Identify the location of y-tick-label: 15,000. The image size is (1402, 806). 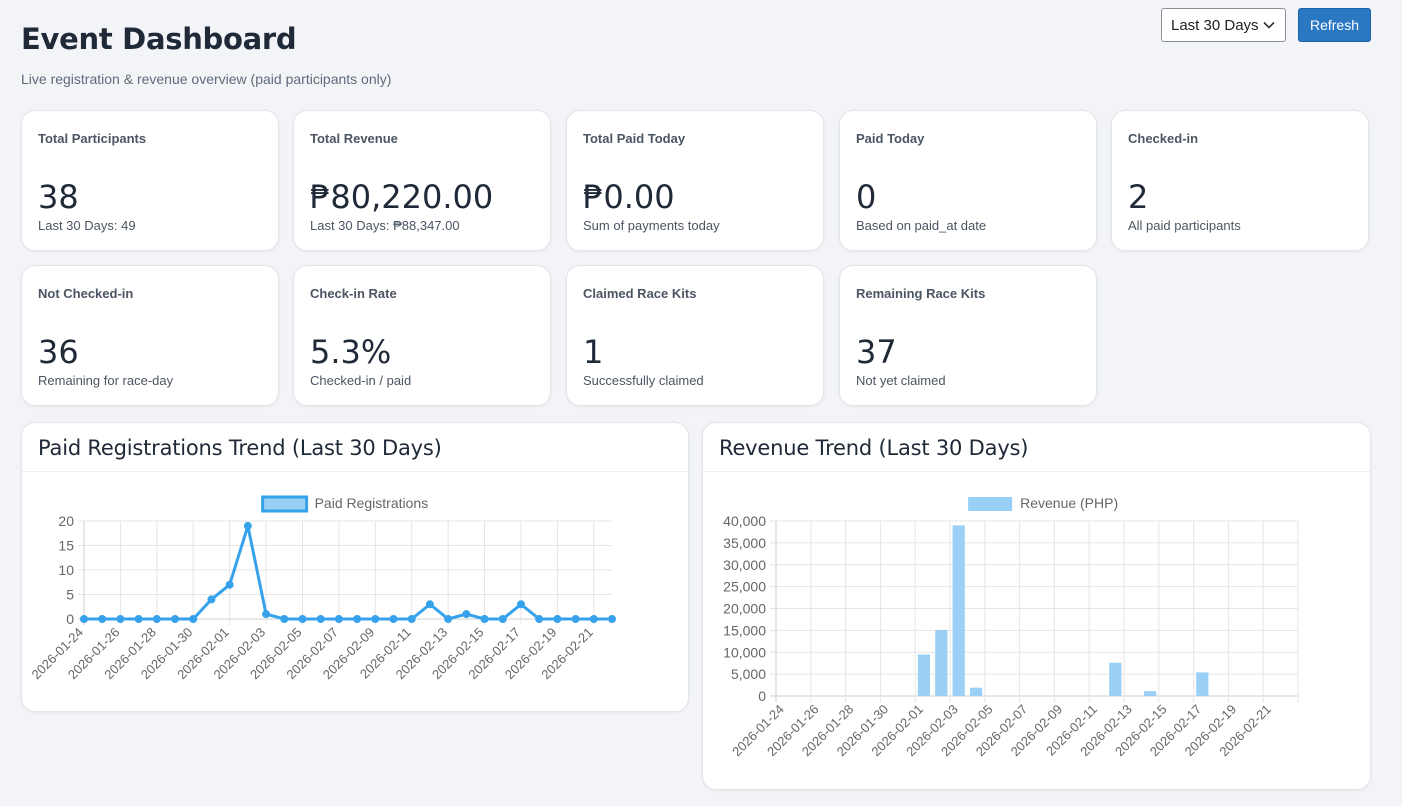
(744, 630).